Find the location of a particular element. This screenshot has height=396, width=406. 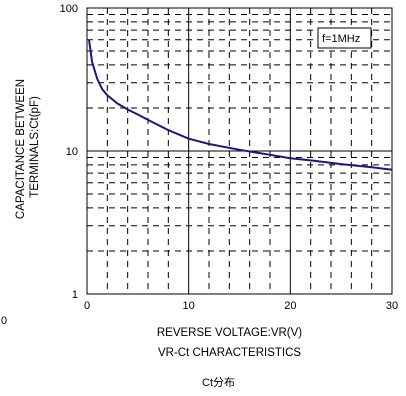

x-tick-label: 30 is located at coordinates (392, 306).